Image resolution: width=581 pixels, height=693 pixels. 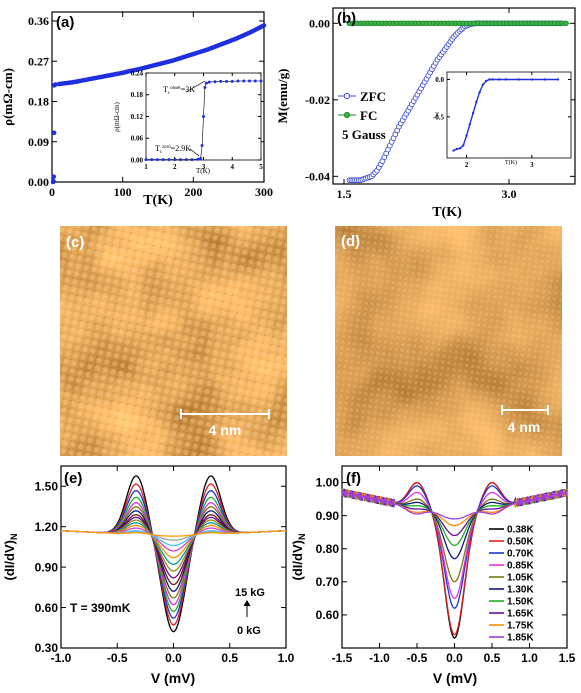 What do you see at coordinates (194, 152) in the screenshot?
I see `zero-annotation-arrow` at bounding box center [194, 152].